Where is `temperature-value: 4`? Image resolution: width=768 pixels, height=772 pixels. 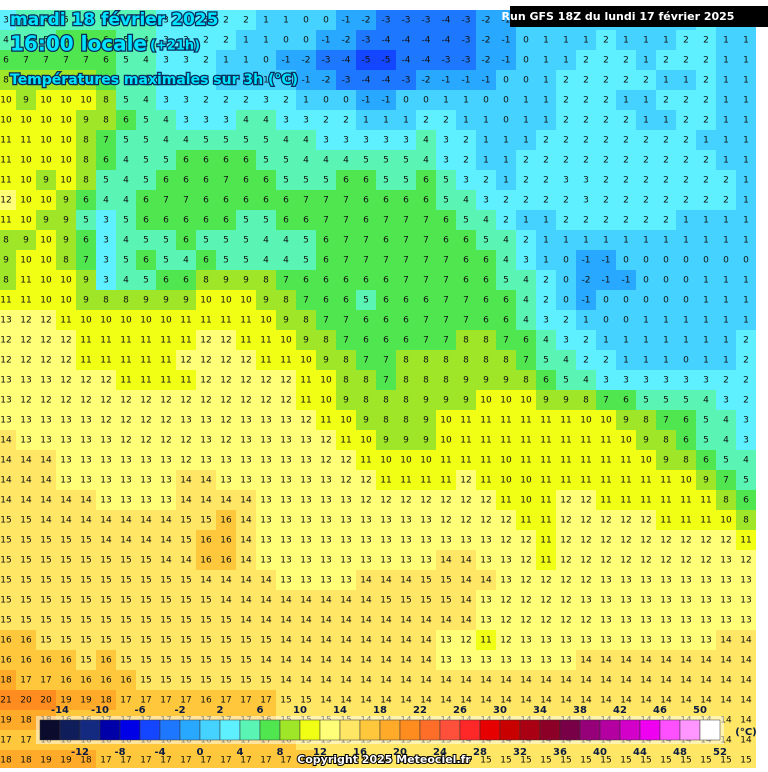
temperature-value: 4 is located at coordinates (126, 161).